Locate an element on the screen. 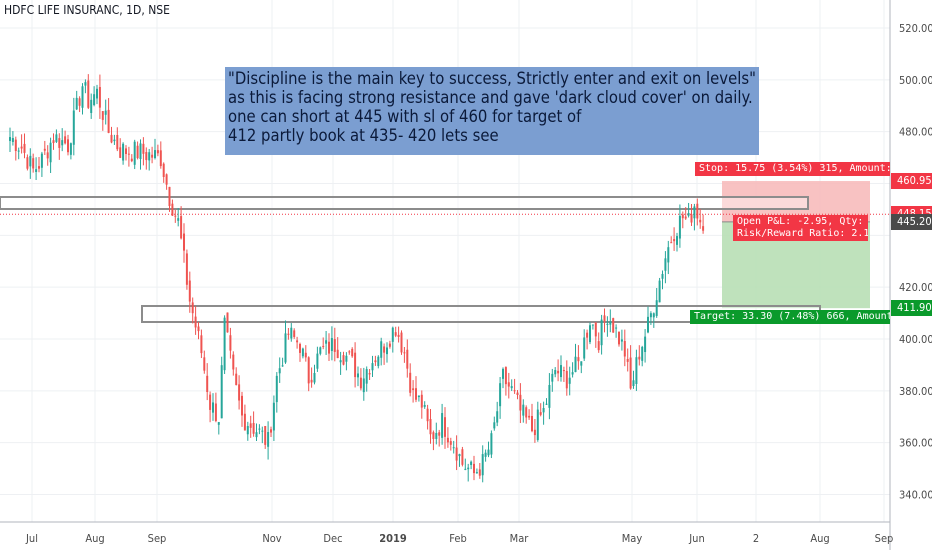  x-tick-label: May is located at coordinates (632, 538).